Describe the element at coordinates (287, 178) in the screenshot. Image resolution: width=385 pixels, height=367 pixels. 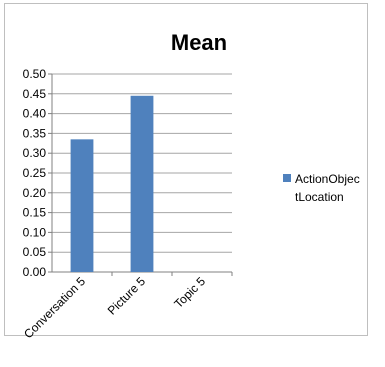
I see `legend-swatch` at that location.